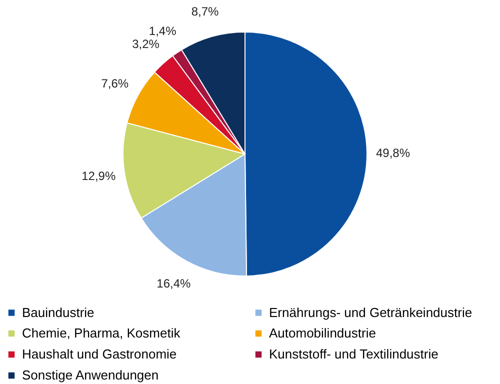 This screenshot has width=500, height=384. Describe the element at coordinates (393, 153) in the screenshot. I see `data-label: 49,8%` at that location.